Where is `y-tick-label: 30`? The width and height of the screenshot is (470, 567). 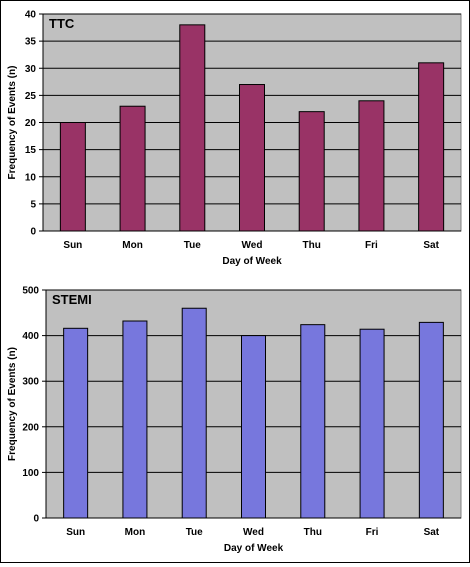
y-tick-label: 30 is located at coordinates (31, 69).